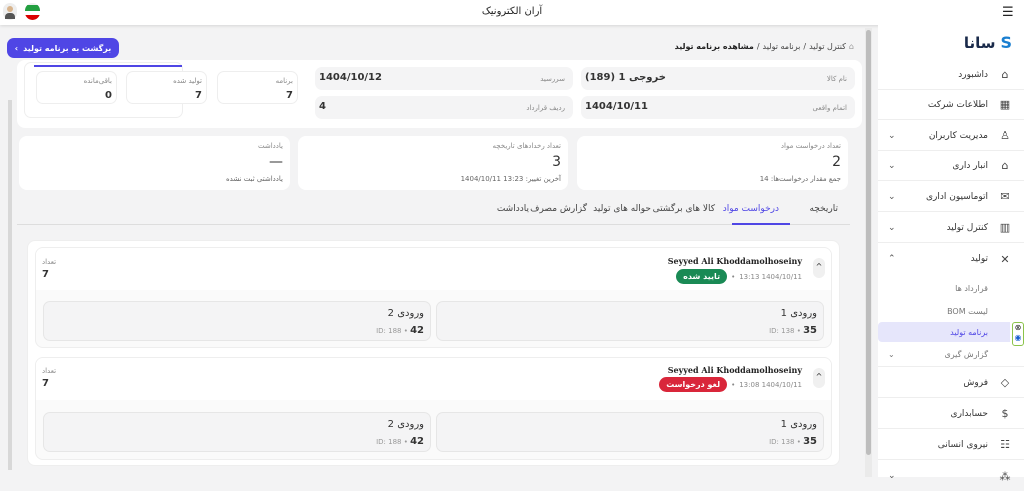 The width and height of the screenshot is (1024, 491). I want to click on dollar-icon: $, so click(1005, 413).